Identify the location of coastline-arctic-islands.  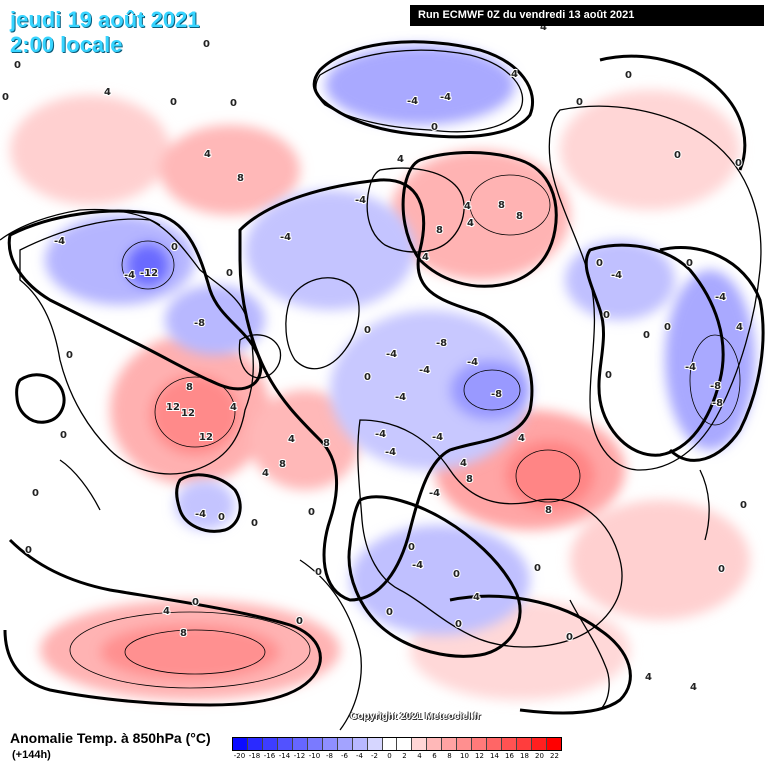
(419, 91).